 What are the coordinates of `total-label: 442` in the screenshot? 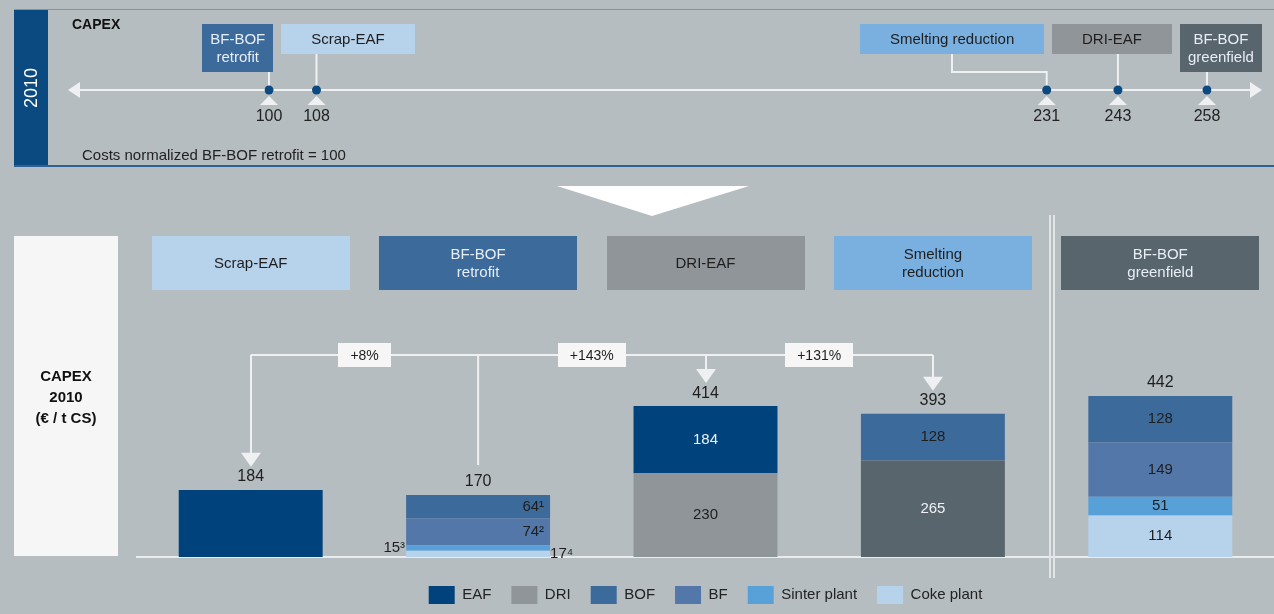 It's located at (1160, 382).